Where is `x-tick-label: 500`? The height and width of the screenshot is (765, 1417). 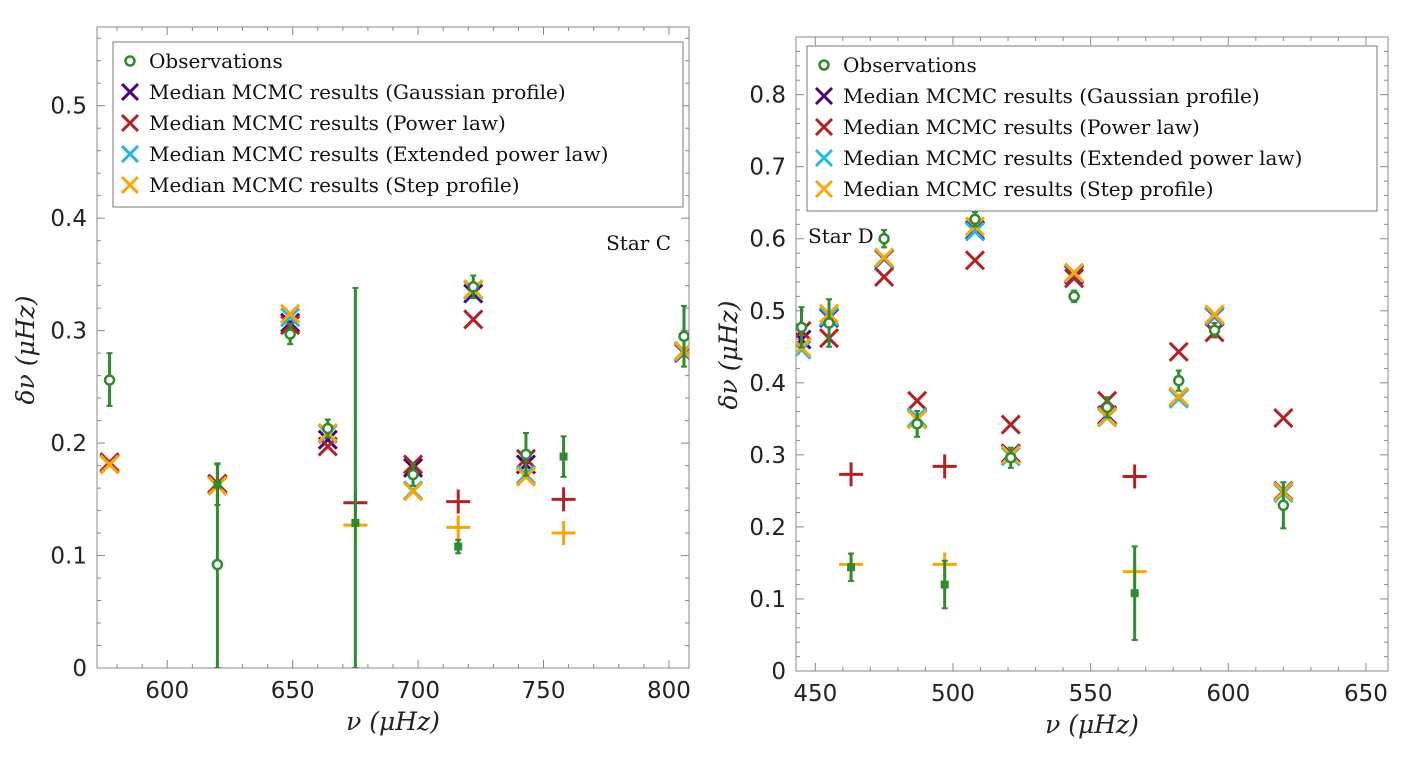
x-tick-label: 500 is located at coordinates (953, 694).